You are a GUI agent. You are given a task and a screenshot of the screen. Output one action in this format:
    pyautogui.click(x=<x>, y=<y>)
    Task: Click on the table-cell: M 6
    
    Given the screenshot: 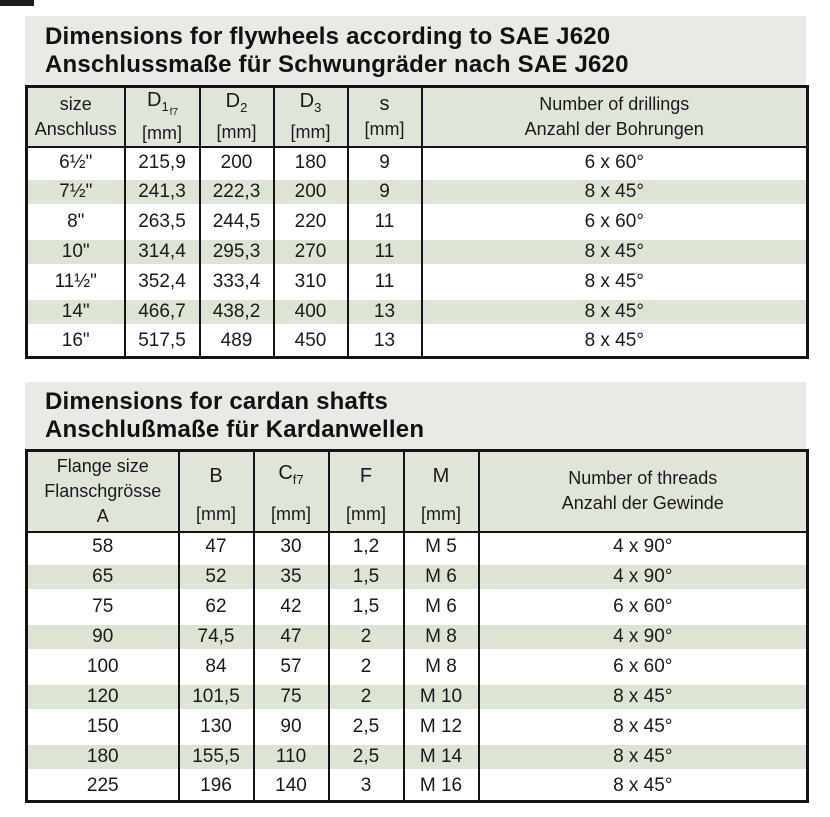 What is the action you would take?
    pyautogui.click(x=440, y=576)
    